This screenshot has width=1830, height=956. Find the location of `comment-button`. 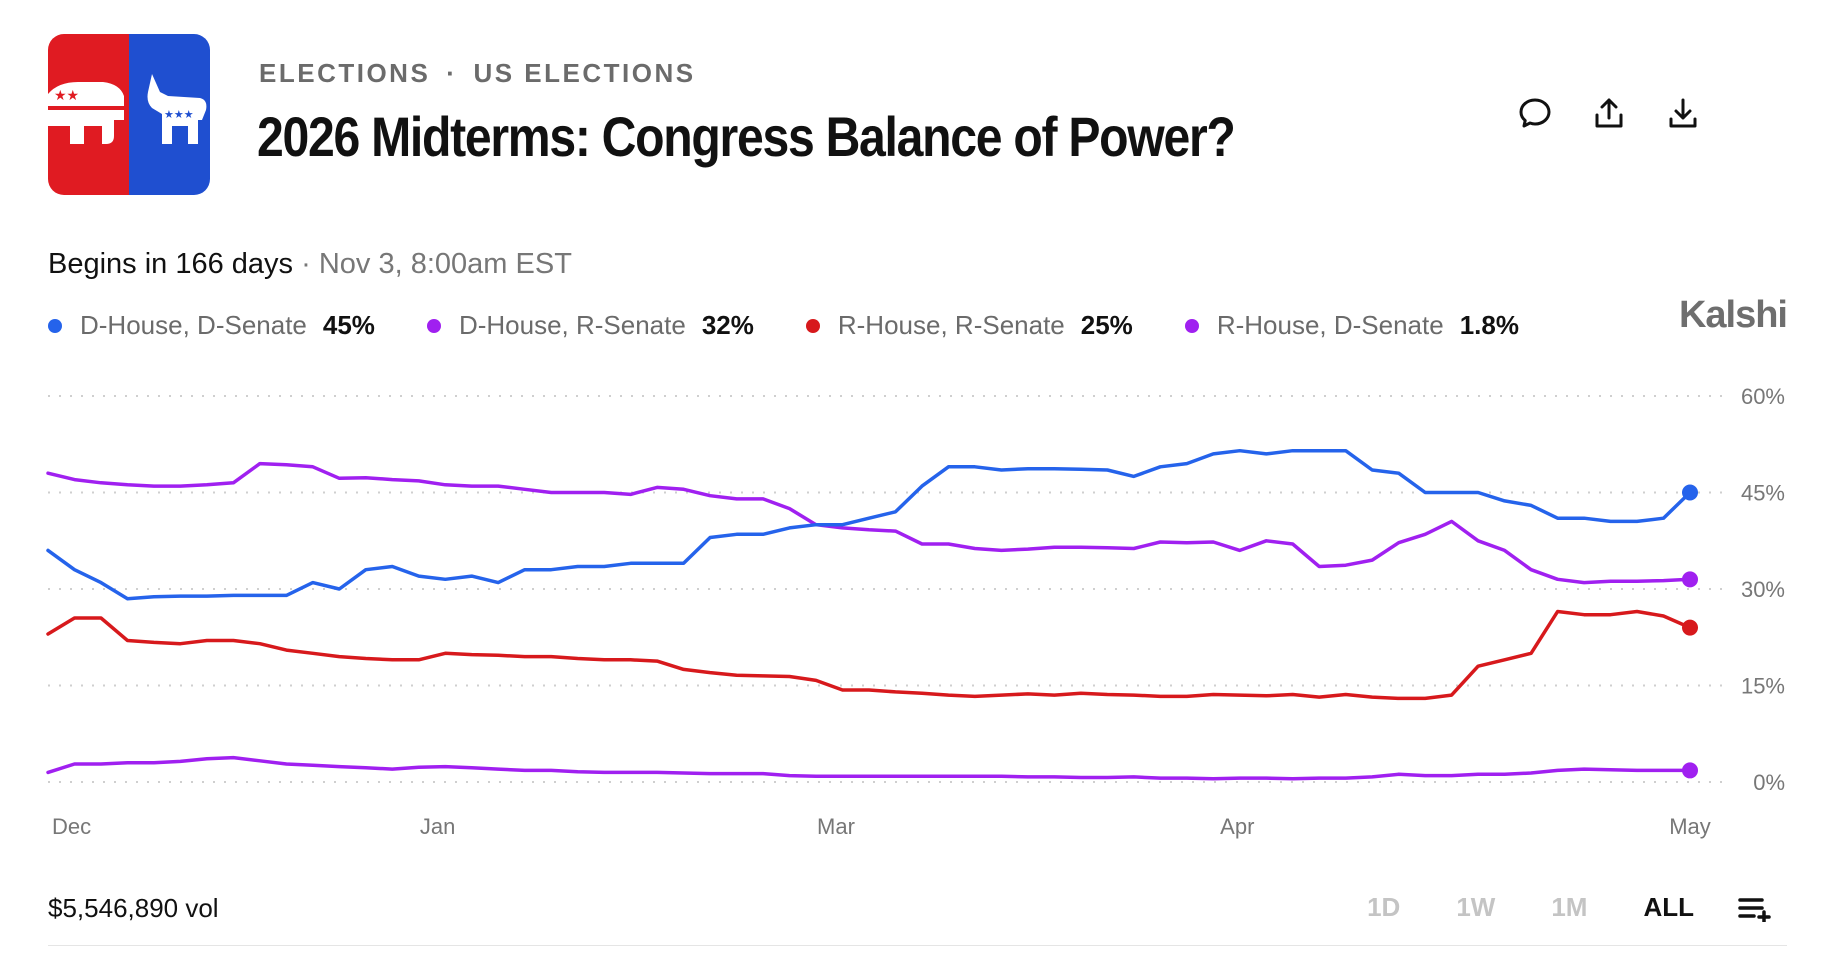

comment-button is located at coordinates (1535, 113).